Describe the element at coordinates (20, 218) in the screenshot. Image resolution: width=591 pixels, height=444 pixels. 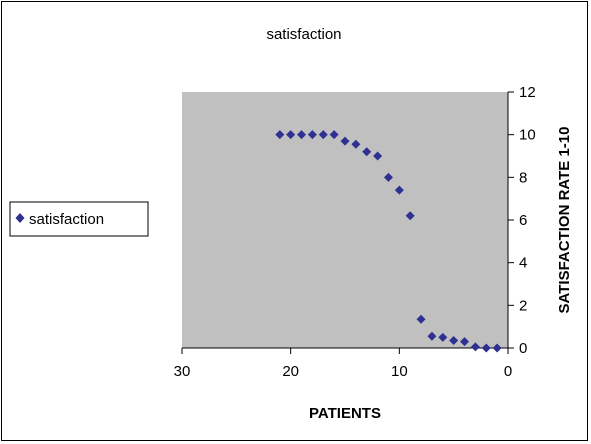
I see `legend-diamond-icon` at that location.